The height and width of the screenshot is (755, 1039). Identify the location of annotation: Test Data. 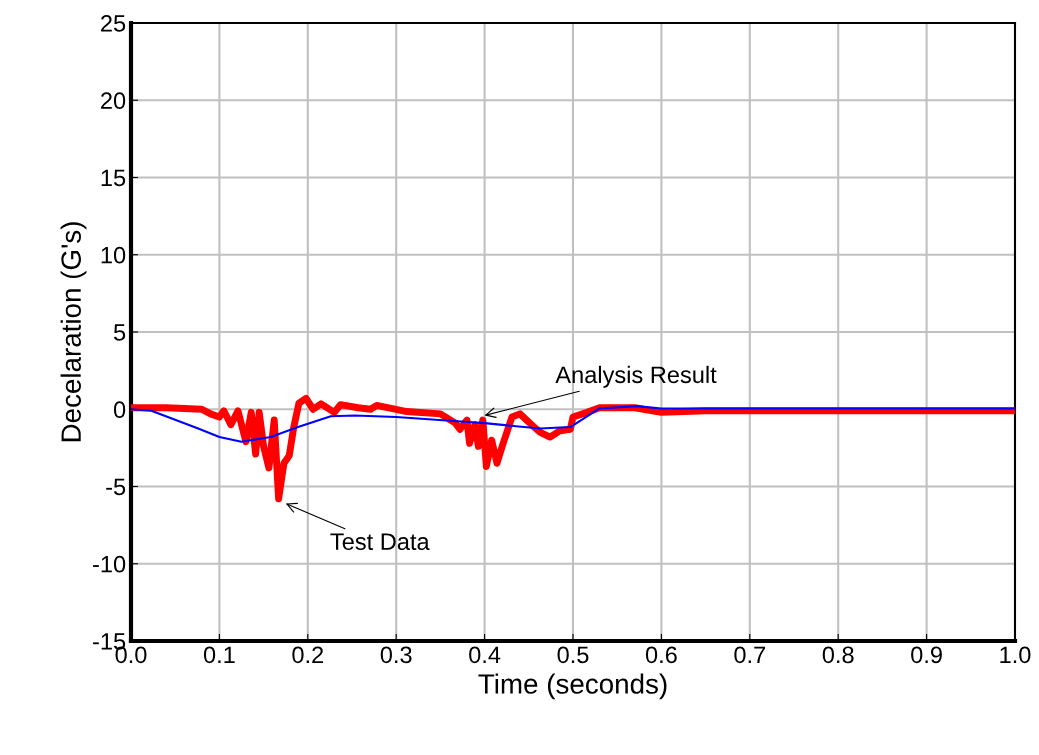
(380, 541).